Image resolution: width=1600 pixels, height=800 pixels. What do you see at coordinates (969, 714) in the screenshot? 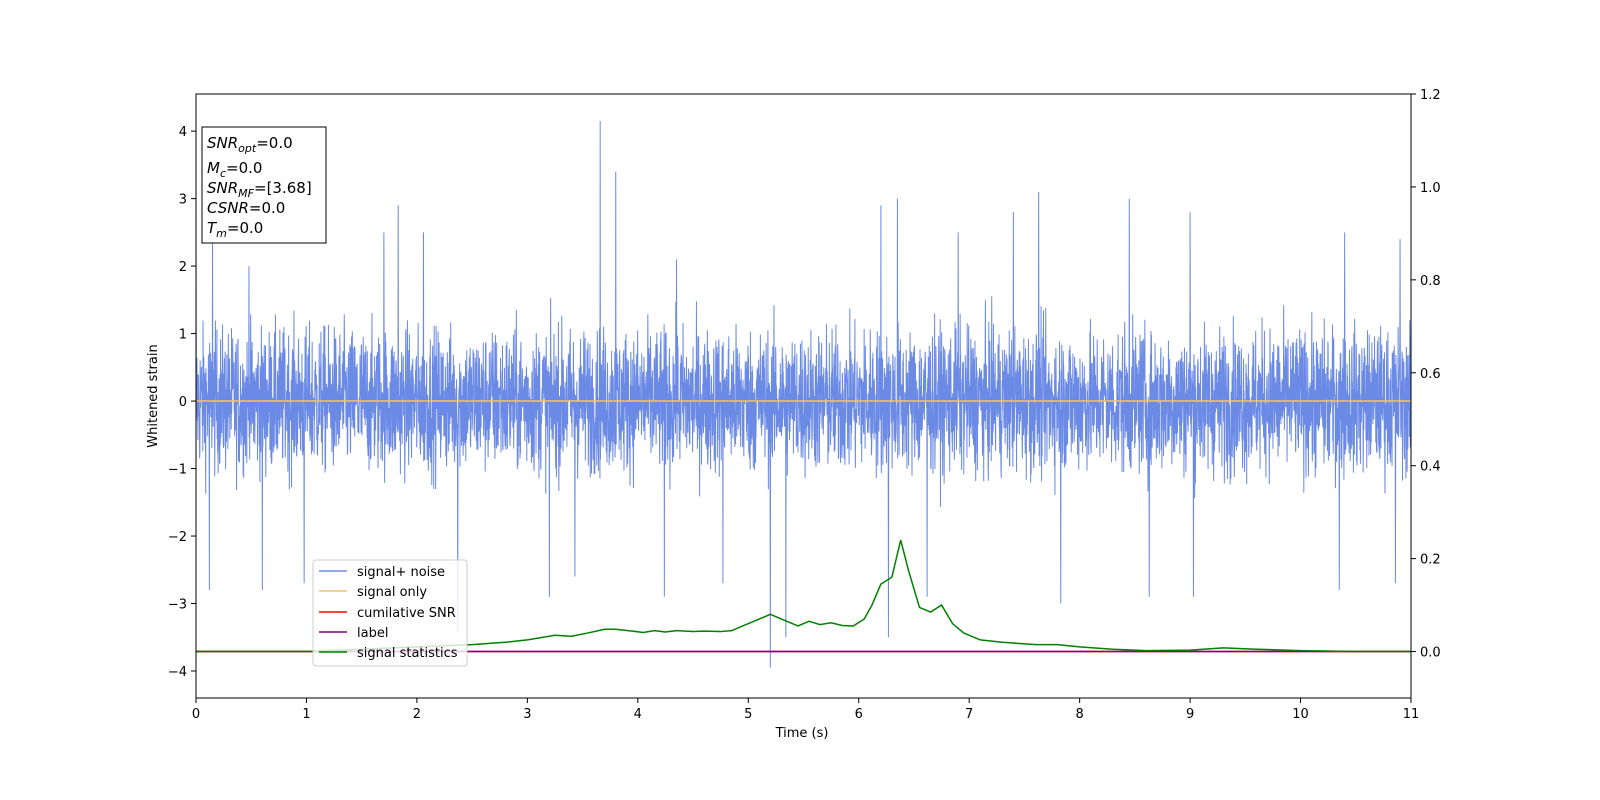
I see `x-tick-label: 7` at bounding box center [969, 714].